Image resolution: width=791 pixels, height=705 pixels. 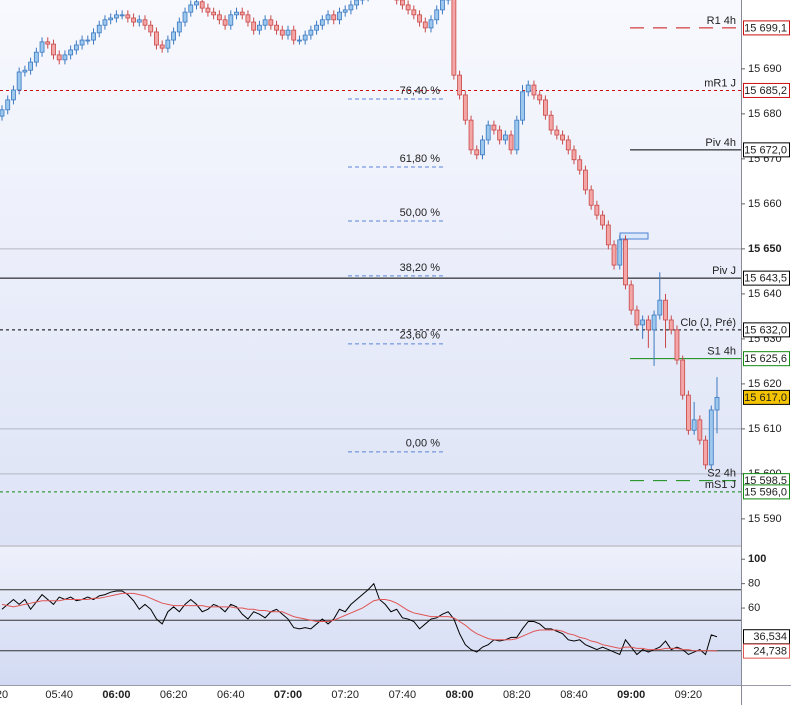 I want to click on y-tick-label: 15 610, so click(x=765, y=429).